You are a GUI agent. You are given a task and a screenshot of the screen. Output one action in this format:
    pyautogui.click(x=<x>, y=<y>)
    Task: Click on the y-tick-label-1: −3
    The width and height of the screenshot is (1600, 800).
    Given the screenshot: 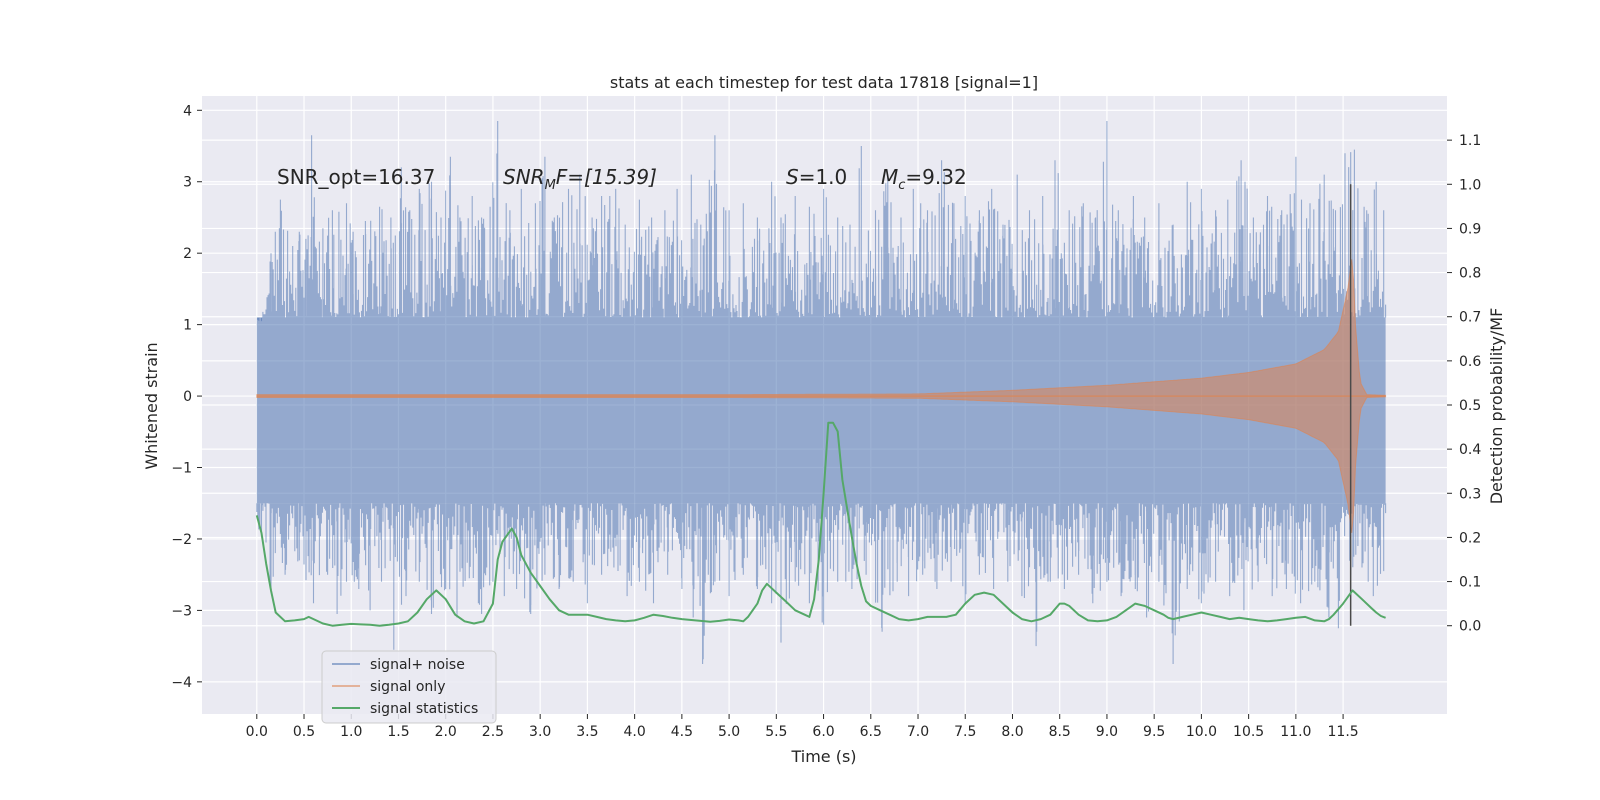 What is the action you would take?
    pyautogui.click(x=181, y=611)
    